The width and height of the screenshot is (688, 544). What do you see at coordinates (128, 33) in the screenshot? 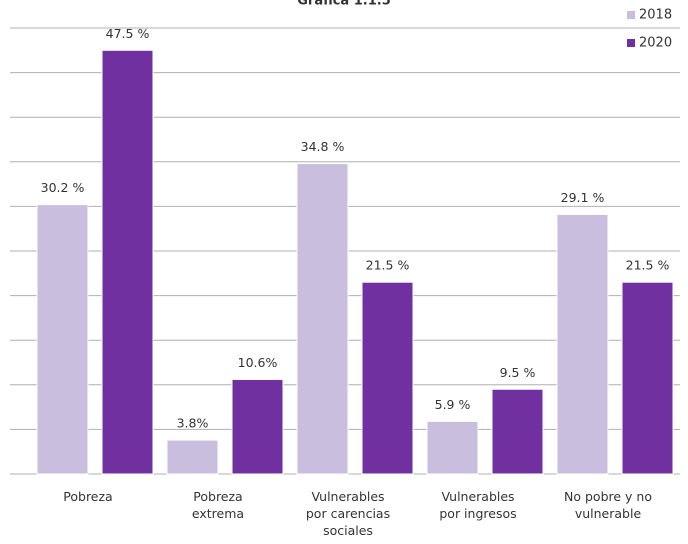
I see `data-label: 47.5 %` at bounding box center [128, 33].